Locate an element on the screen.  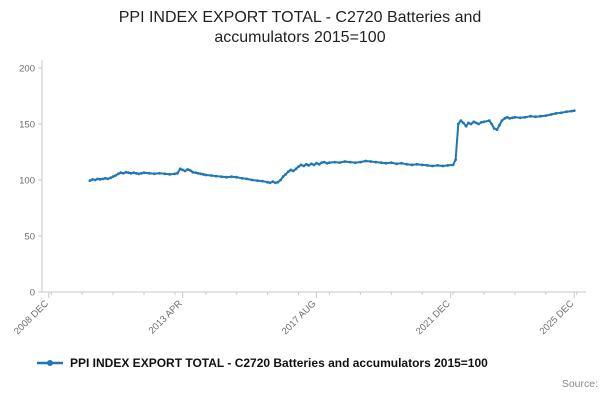
y-tick-label: 150 is located at coordinates (27, 125).